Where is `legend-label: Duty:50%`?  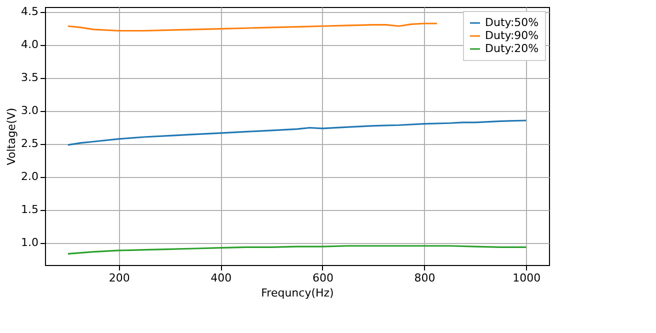
legend-label: Duty:50% is located at coordinates (512, 22).